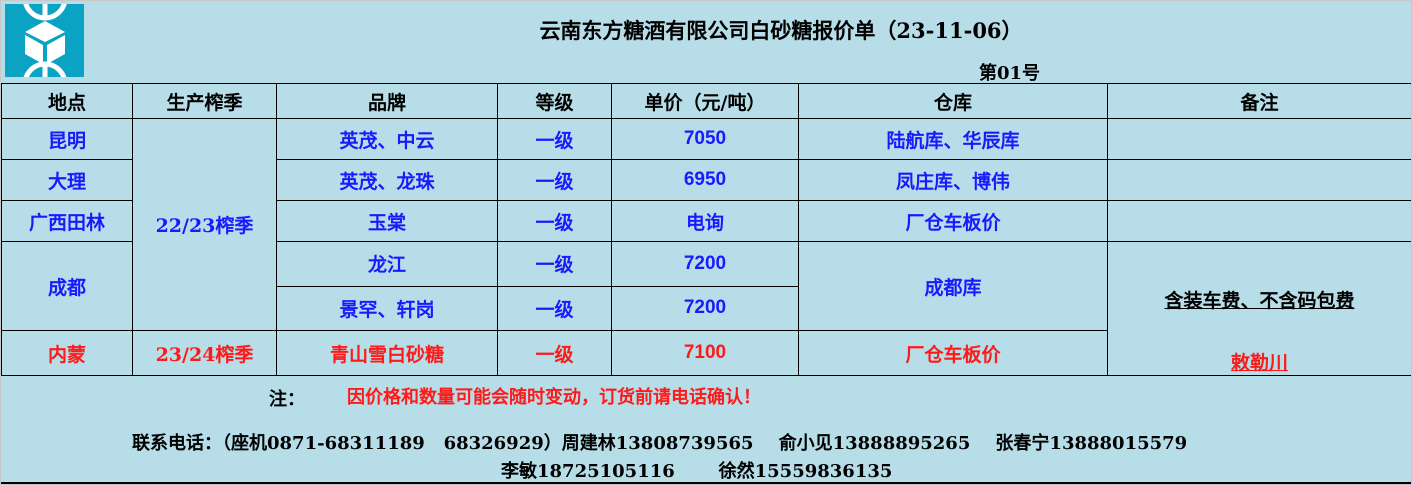 The width and height of the screenshot is (1412, 485). I want to click on table-header-row: 地点 生产榨季 品牌 等级 单价（元/吨） 仓库 备注, so click(706, 101).